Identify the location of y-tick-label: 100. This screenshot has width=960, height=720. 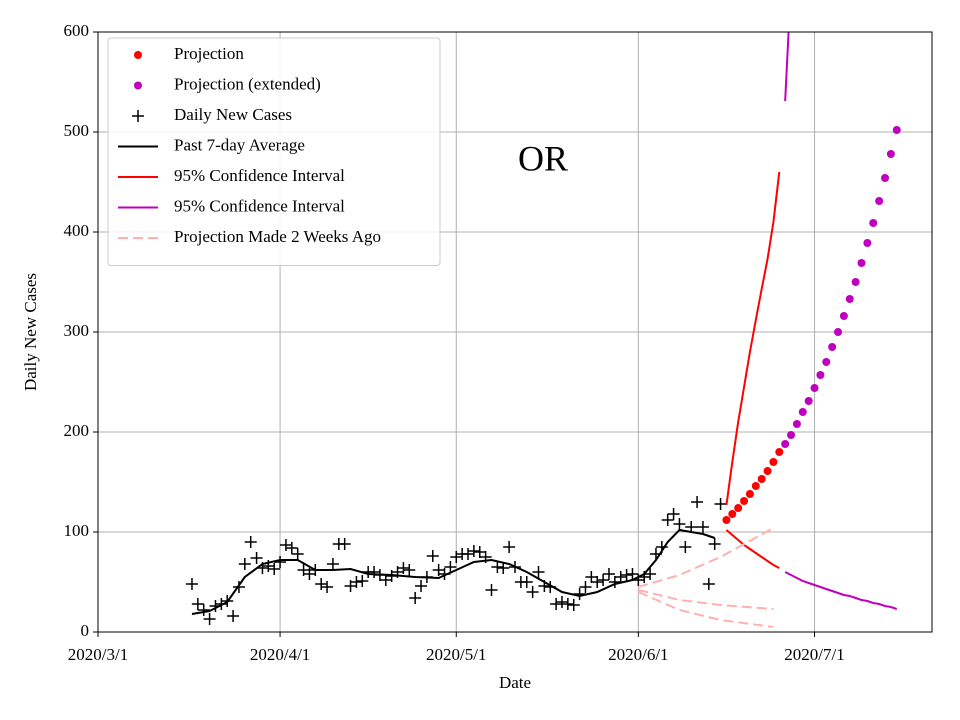
(77, 530).